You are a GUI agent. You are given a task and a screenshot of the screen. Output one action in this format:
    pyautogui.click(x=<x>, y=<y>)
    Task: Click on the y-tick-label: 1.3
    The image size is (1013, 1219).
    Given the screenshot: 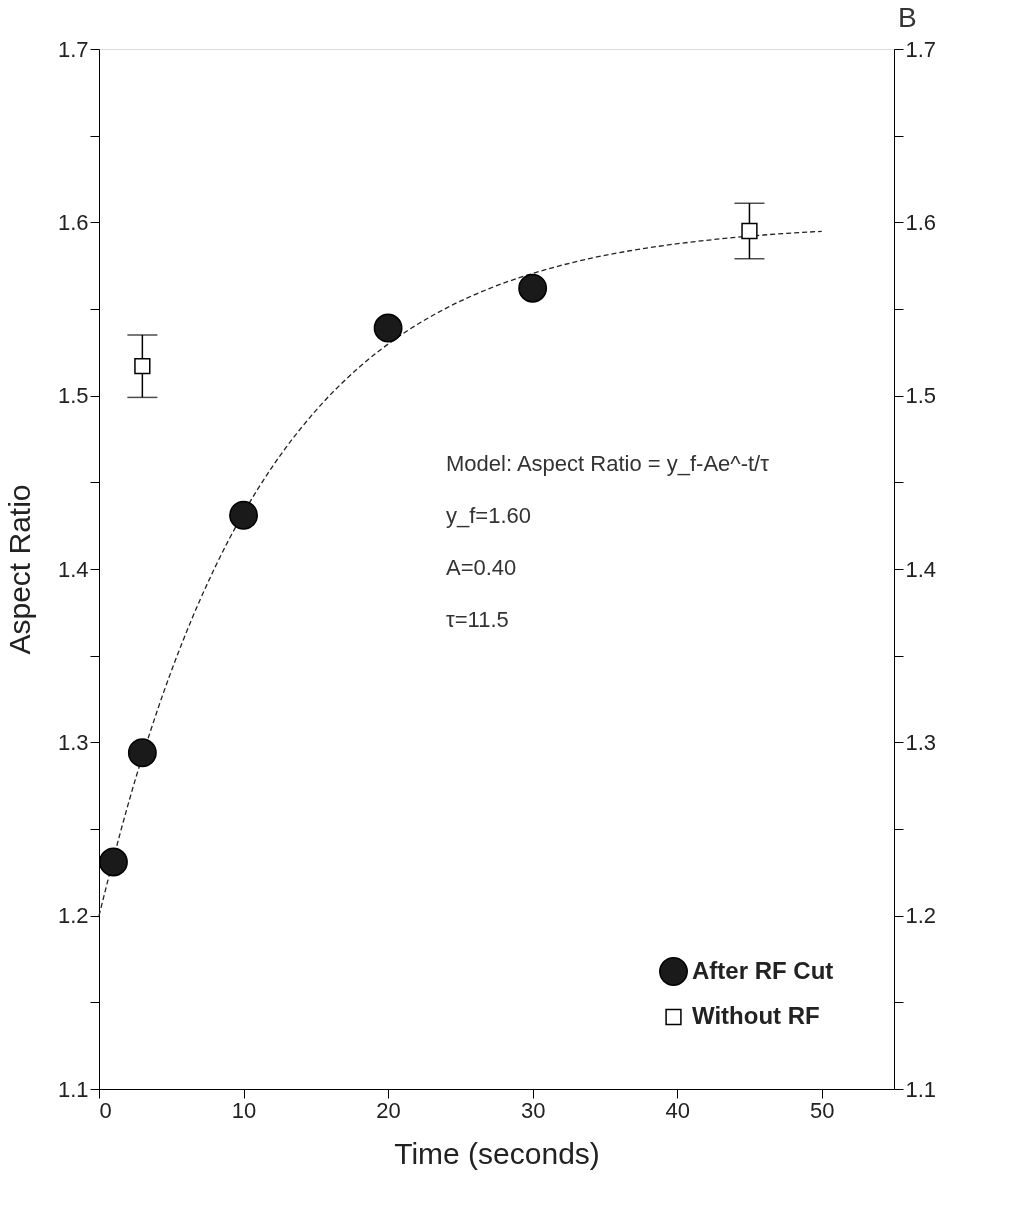 What is the action you would take?
    pyautogui.click(x=73, y=742)
    